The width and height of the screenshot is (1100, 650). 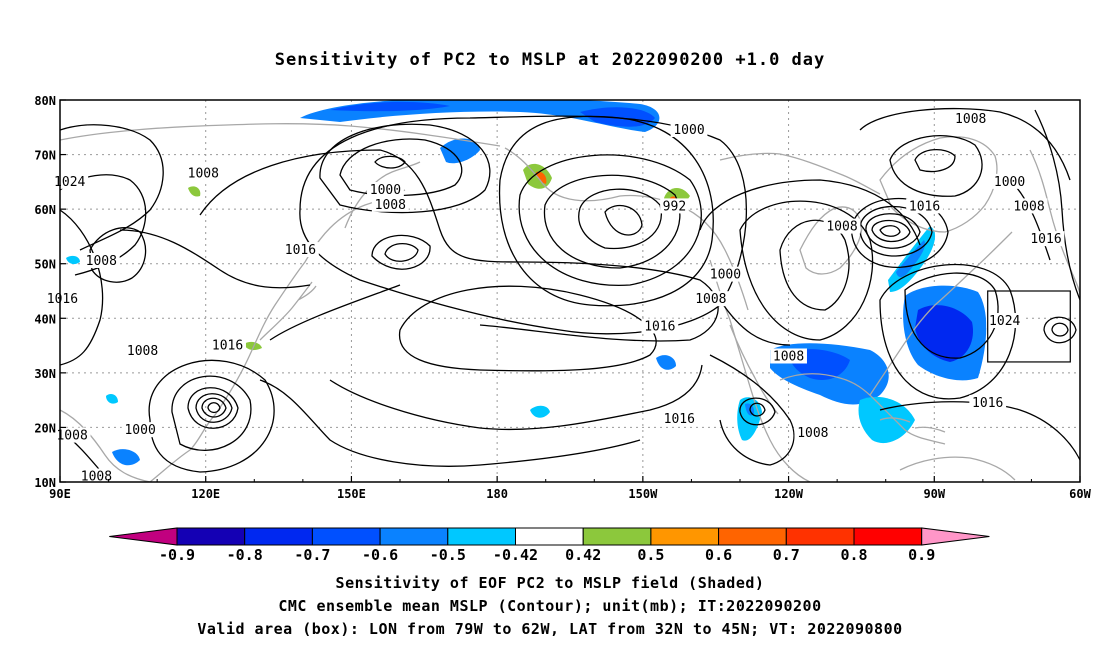 What do you see at coordinates (886, 420) in the screenshot?
I see `shade-caribbean` at bounding box center [886, 420].